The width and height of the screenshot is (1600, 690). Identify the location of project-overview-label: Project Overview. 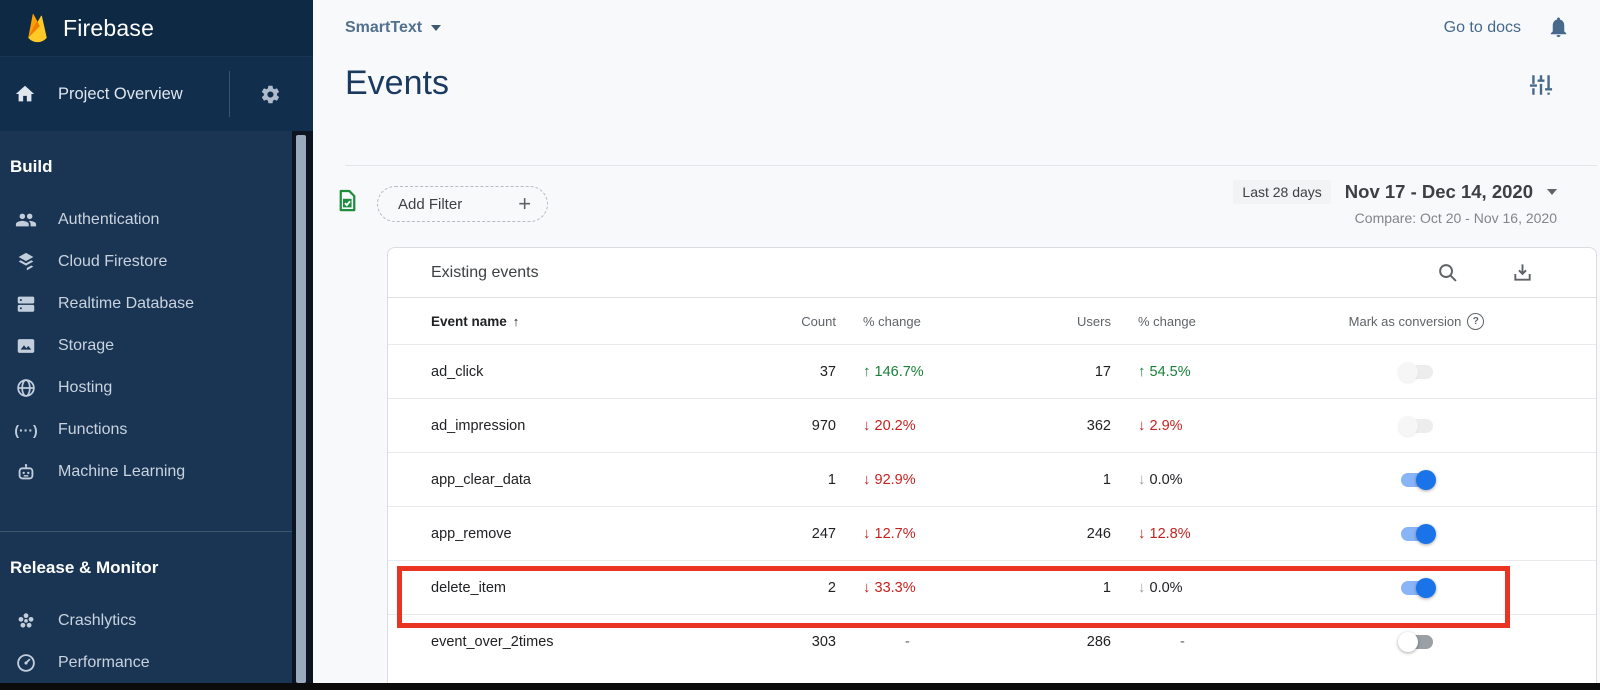
(120, 93).